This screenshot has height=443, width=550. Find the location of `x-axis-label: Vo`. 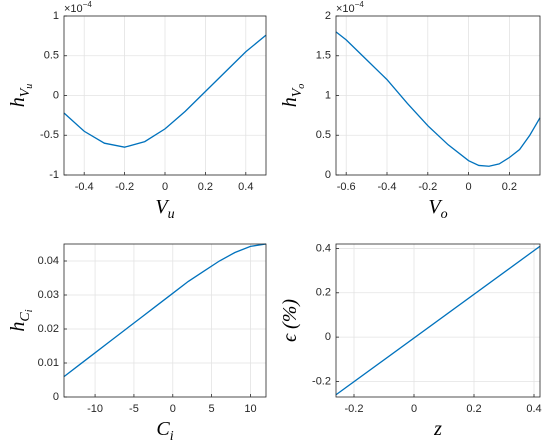

x-axis-label: Vo is located at coordinates (437, 209).